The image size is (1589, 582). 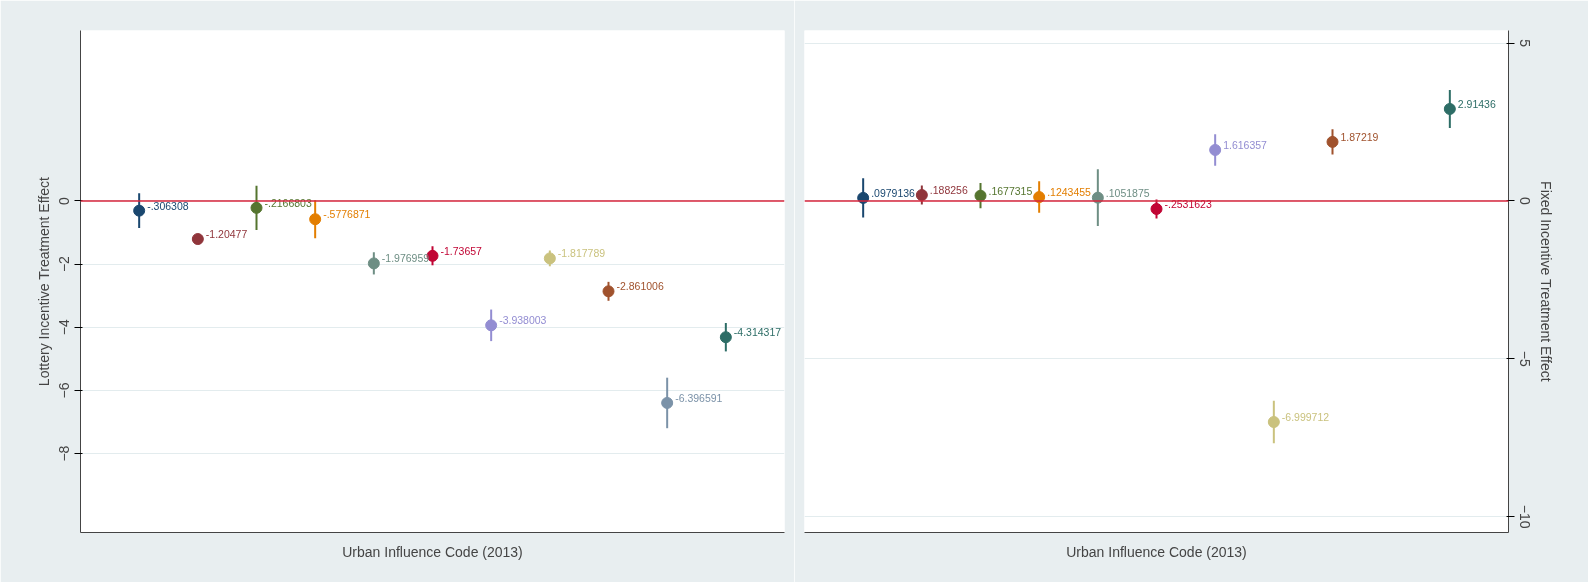 I want to click on data-label: -3.938003, so click(x=523, y=320).